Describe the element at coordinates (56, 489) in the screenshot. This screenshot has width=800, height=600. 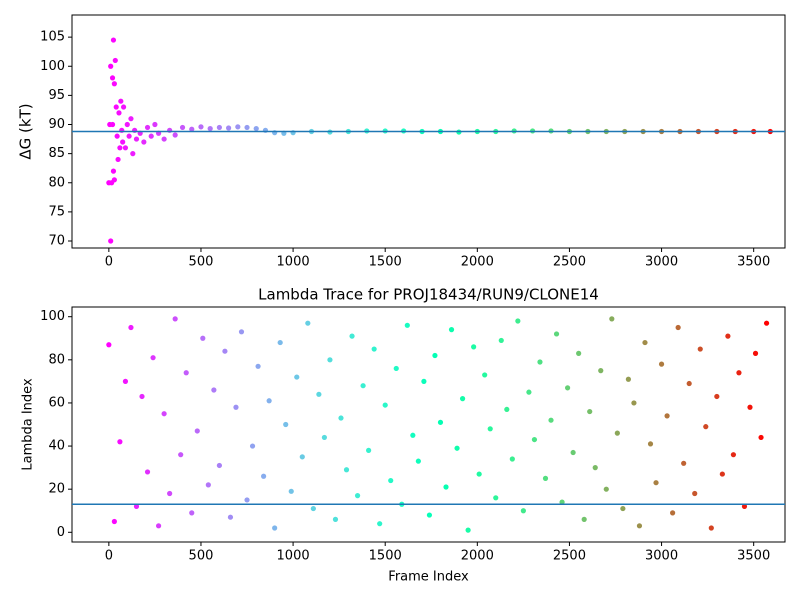
I see `y-tick-label: 20` at that location.